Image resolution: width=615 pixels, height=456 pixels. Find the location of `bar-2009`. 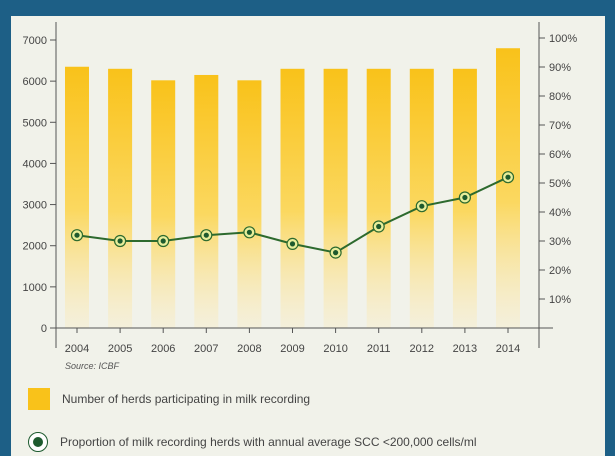

bar-2009 is located at coordinates (292, 198).